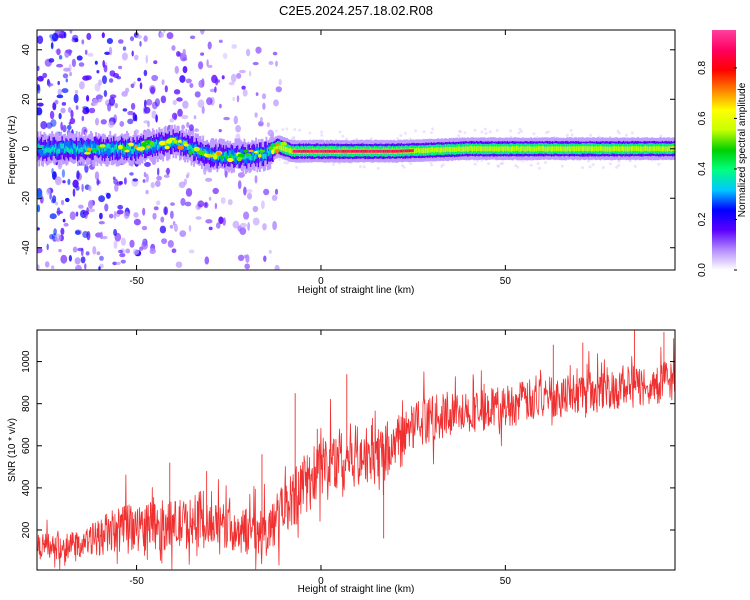 The image size is (750, 600). Describe the element at coordinates (321, 281) in the screenshot. I see `spectrogram-x-tick-label: 0` at that location.